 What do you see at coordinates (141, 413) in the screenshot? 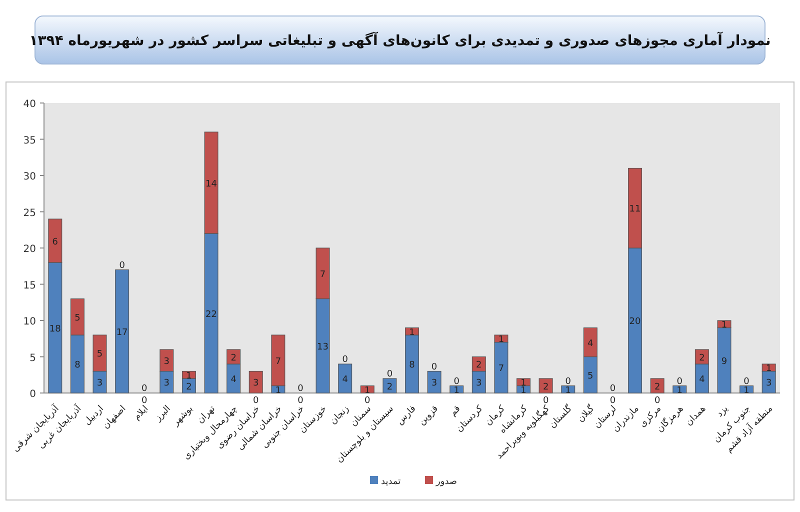
I see `x-tick-label: ایلام` at bounding box center [141, 413].